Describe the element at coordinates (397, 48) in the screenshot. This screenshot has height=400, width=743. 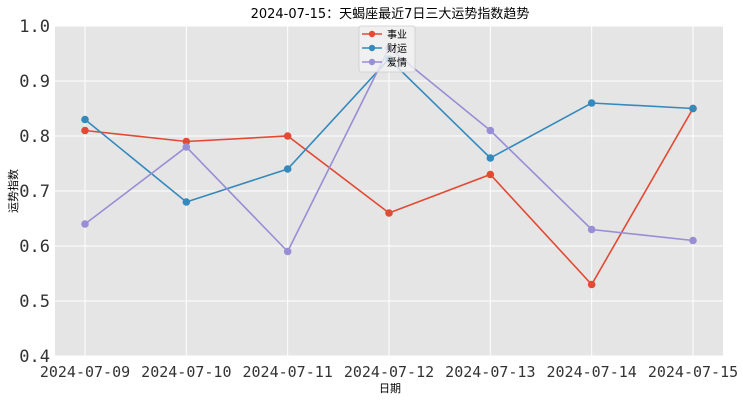
I see `legend-label: 财运` at that location.